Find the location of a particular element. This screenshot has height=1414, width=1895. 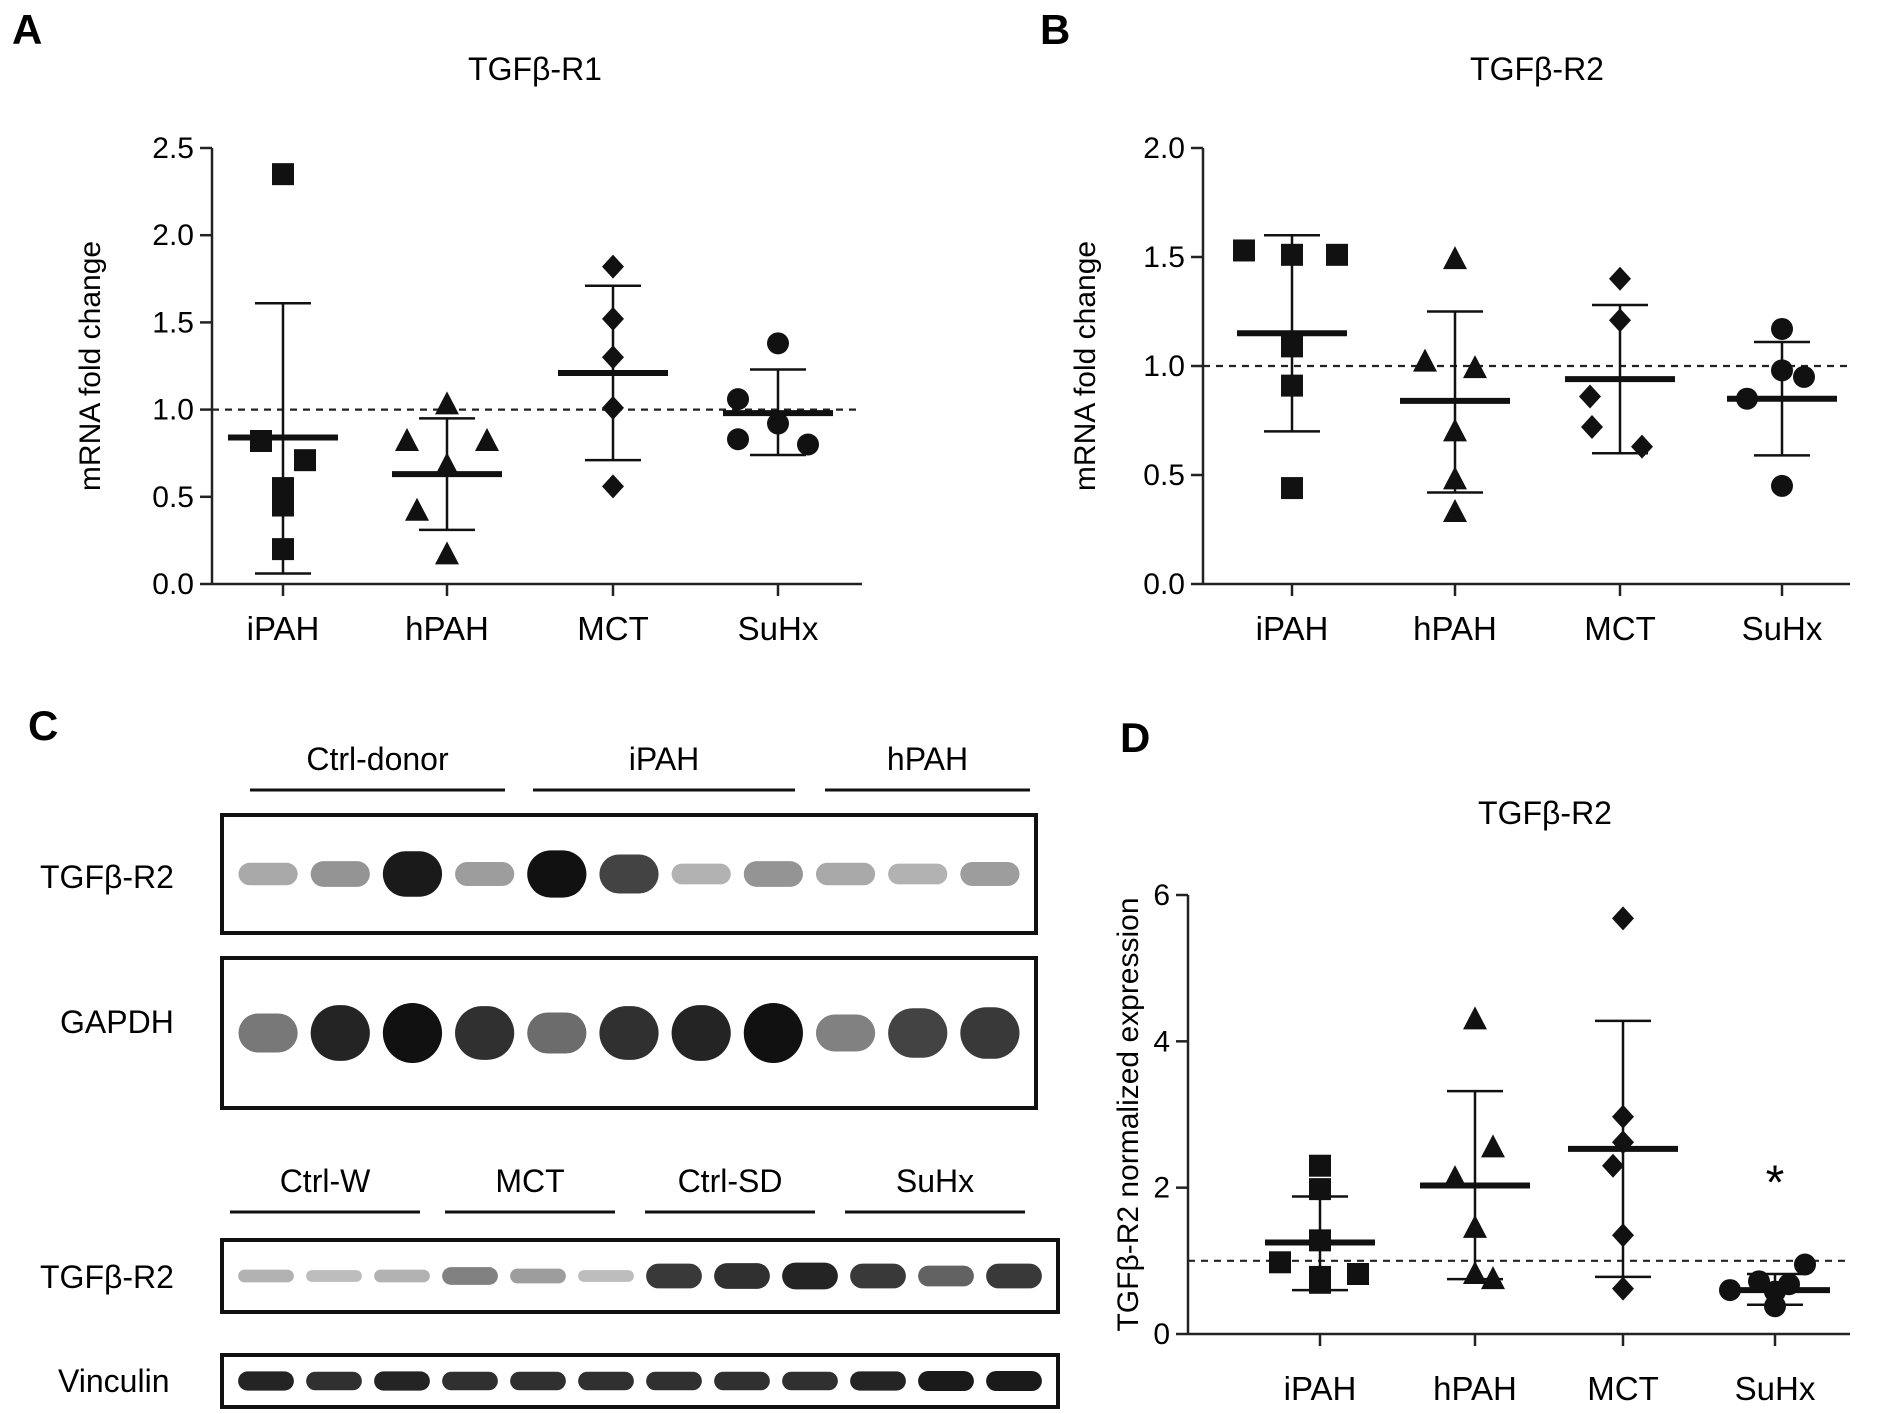

blot-group-label-hpah: hPAH is located at coordinates (927, 759).